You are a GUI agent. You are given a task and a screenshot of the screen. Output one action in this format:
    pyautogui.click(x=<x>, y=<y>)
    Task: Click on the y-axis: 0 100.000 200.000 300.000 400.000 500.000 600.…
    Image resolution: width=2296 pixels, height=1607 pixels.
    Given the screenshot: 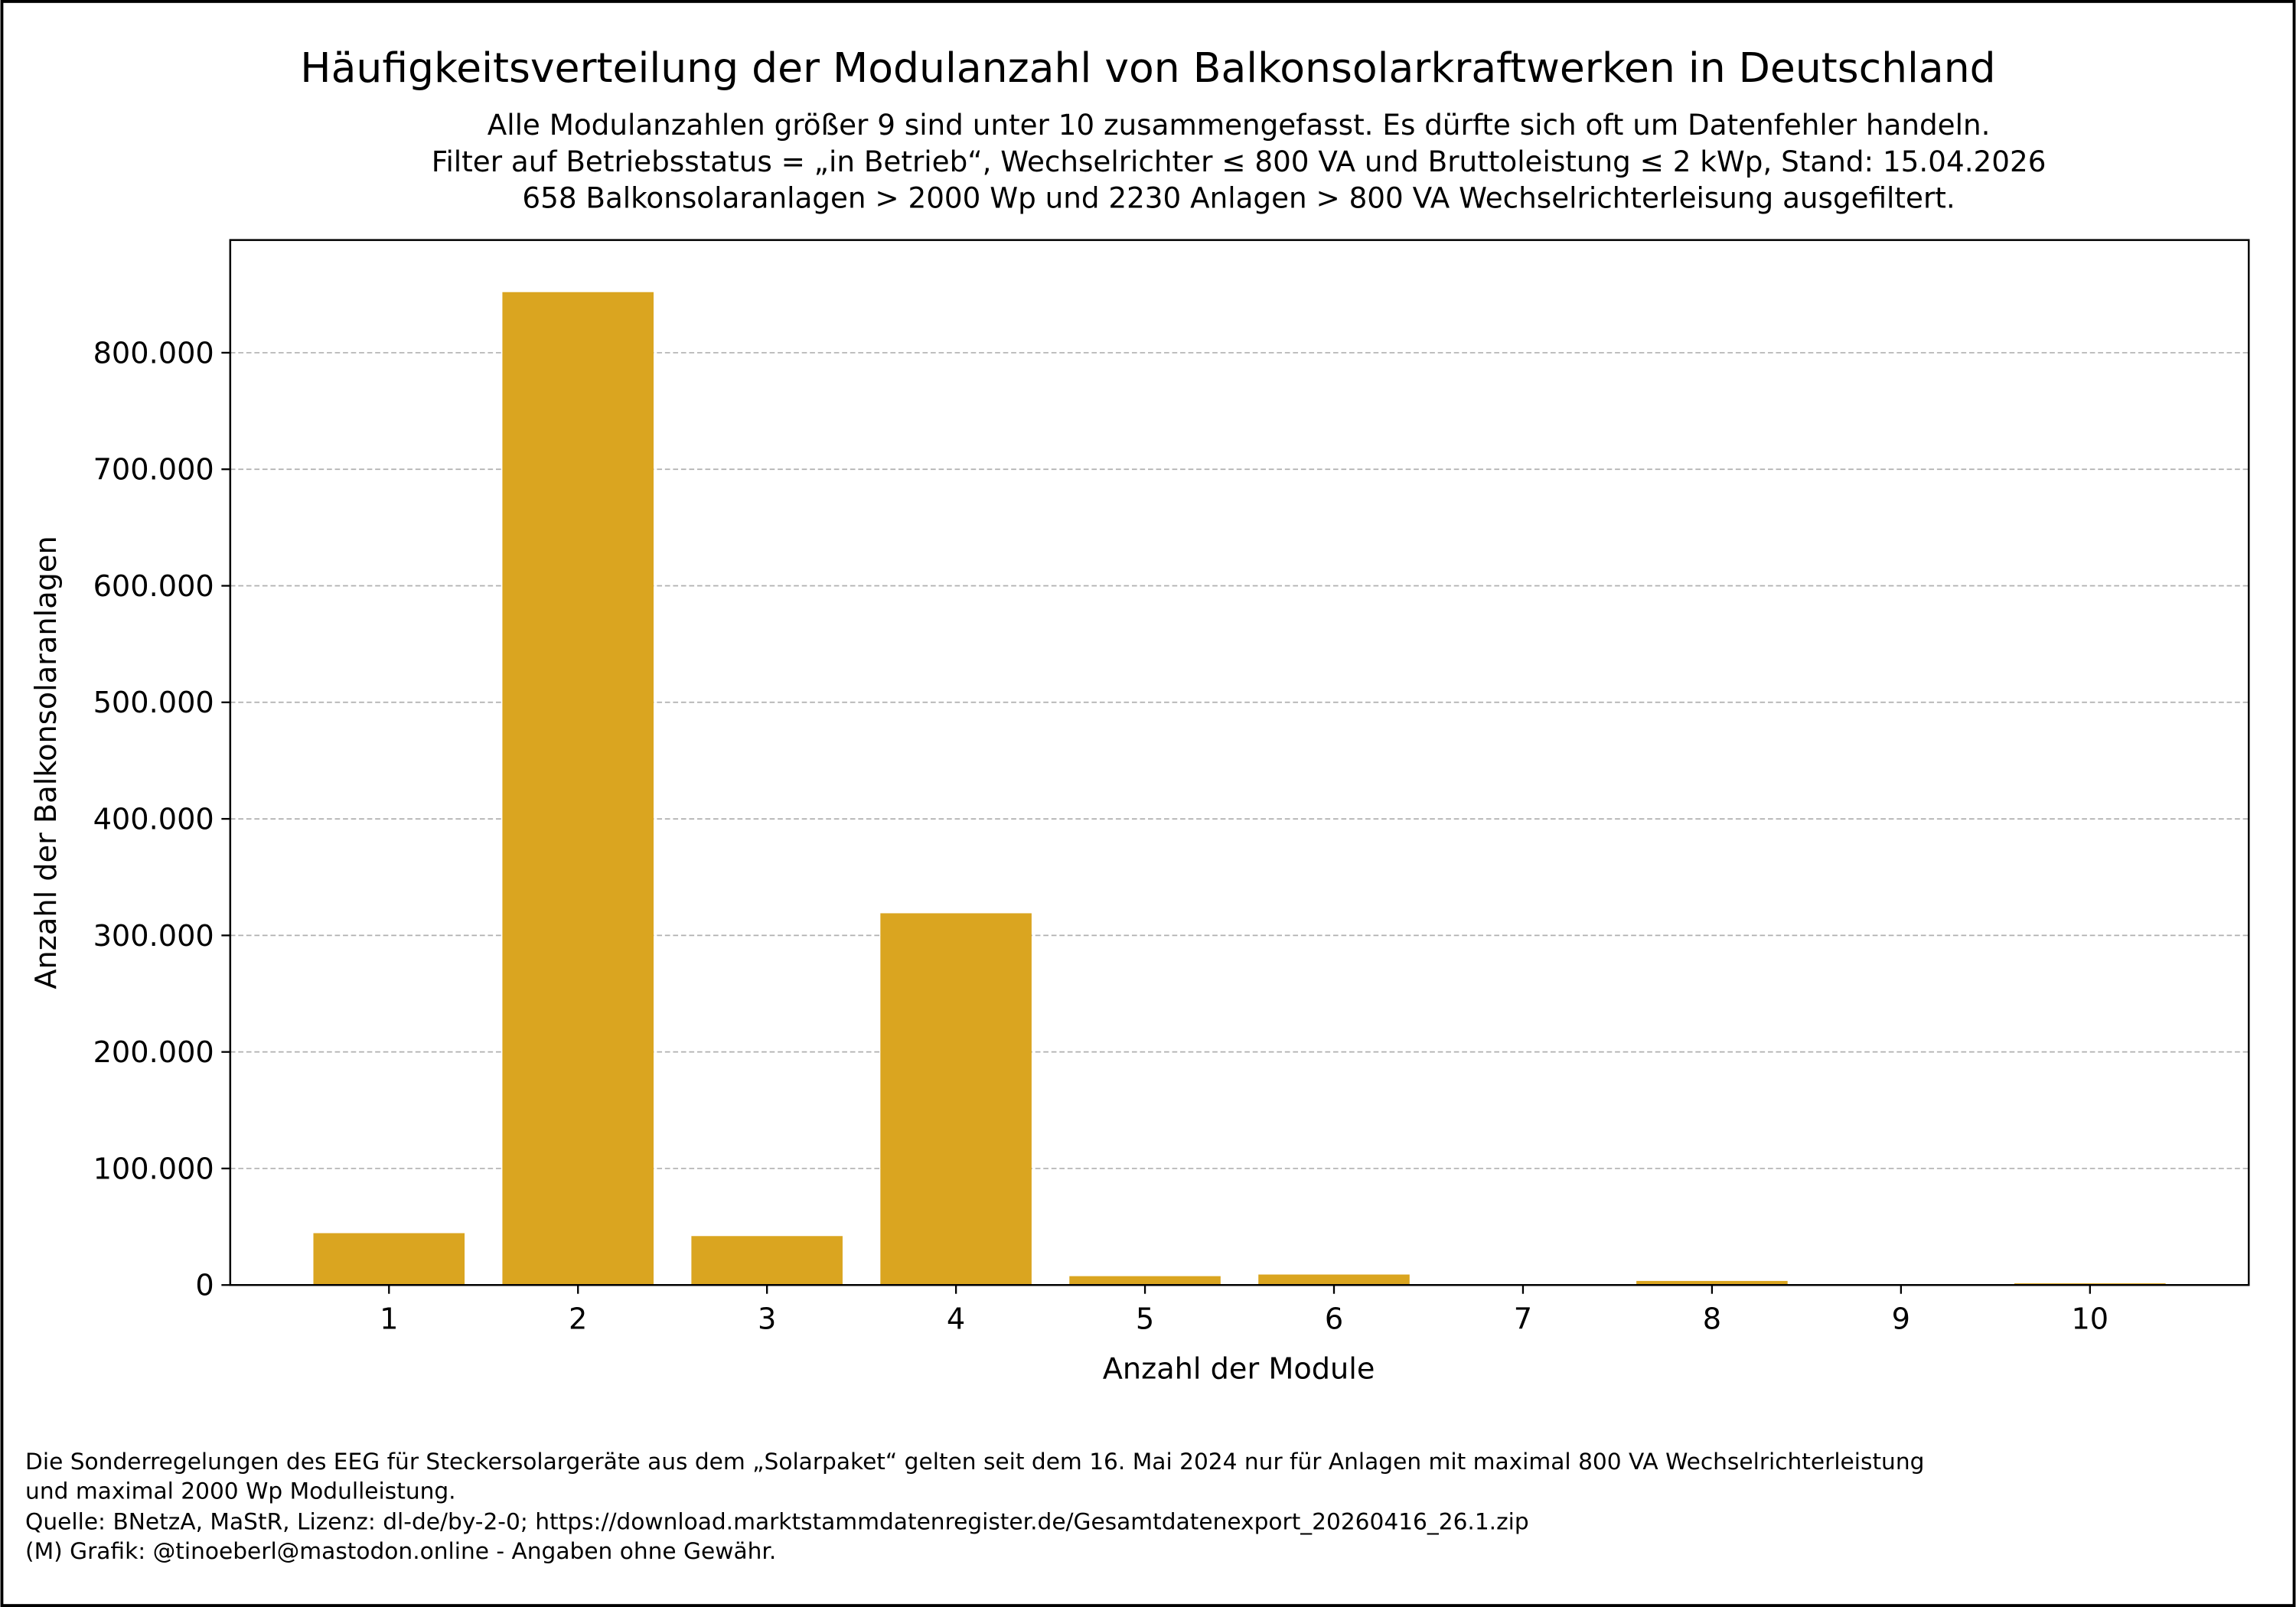 What is the action you would take?
    pyautogui.click(x=161, y=819)
    